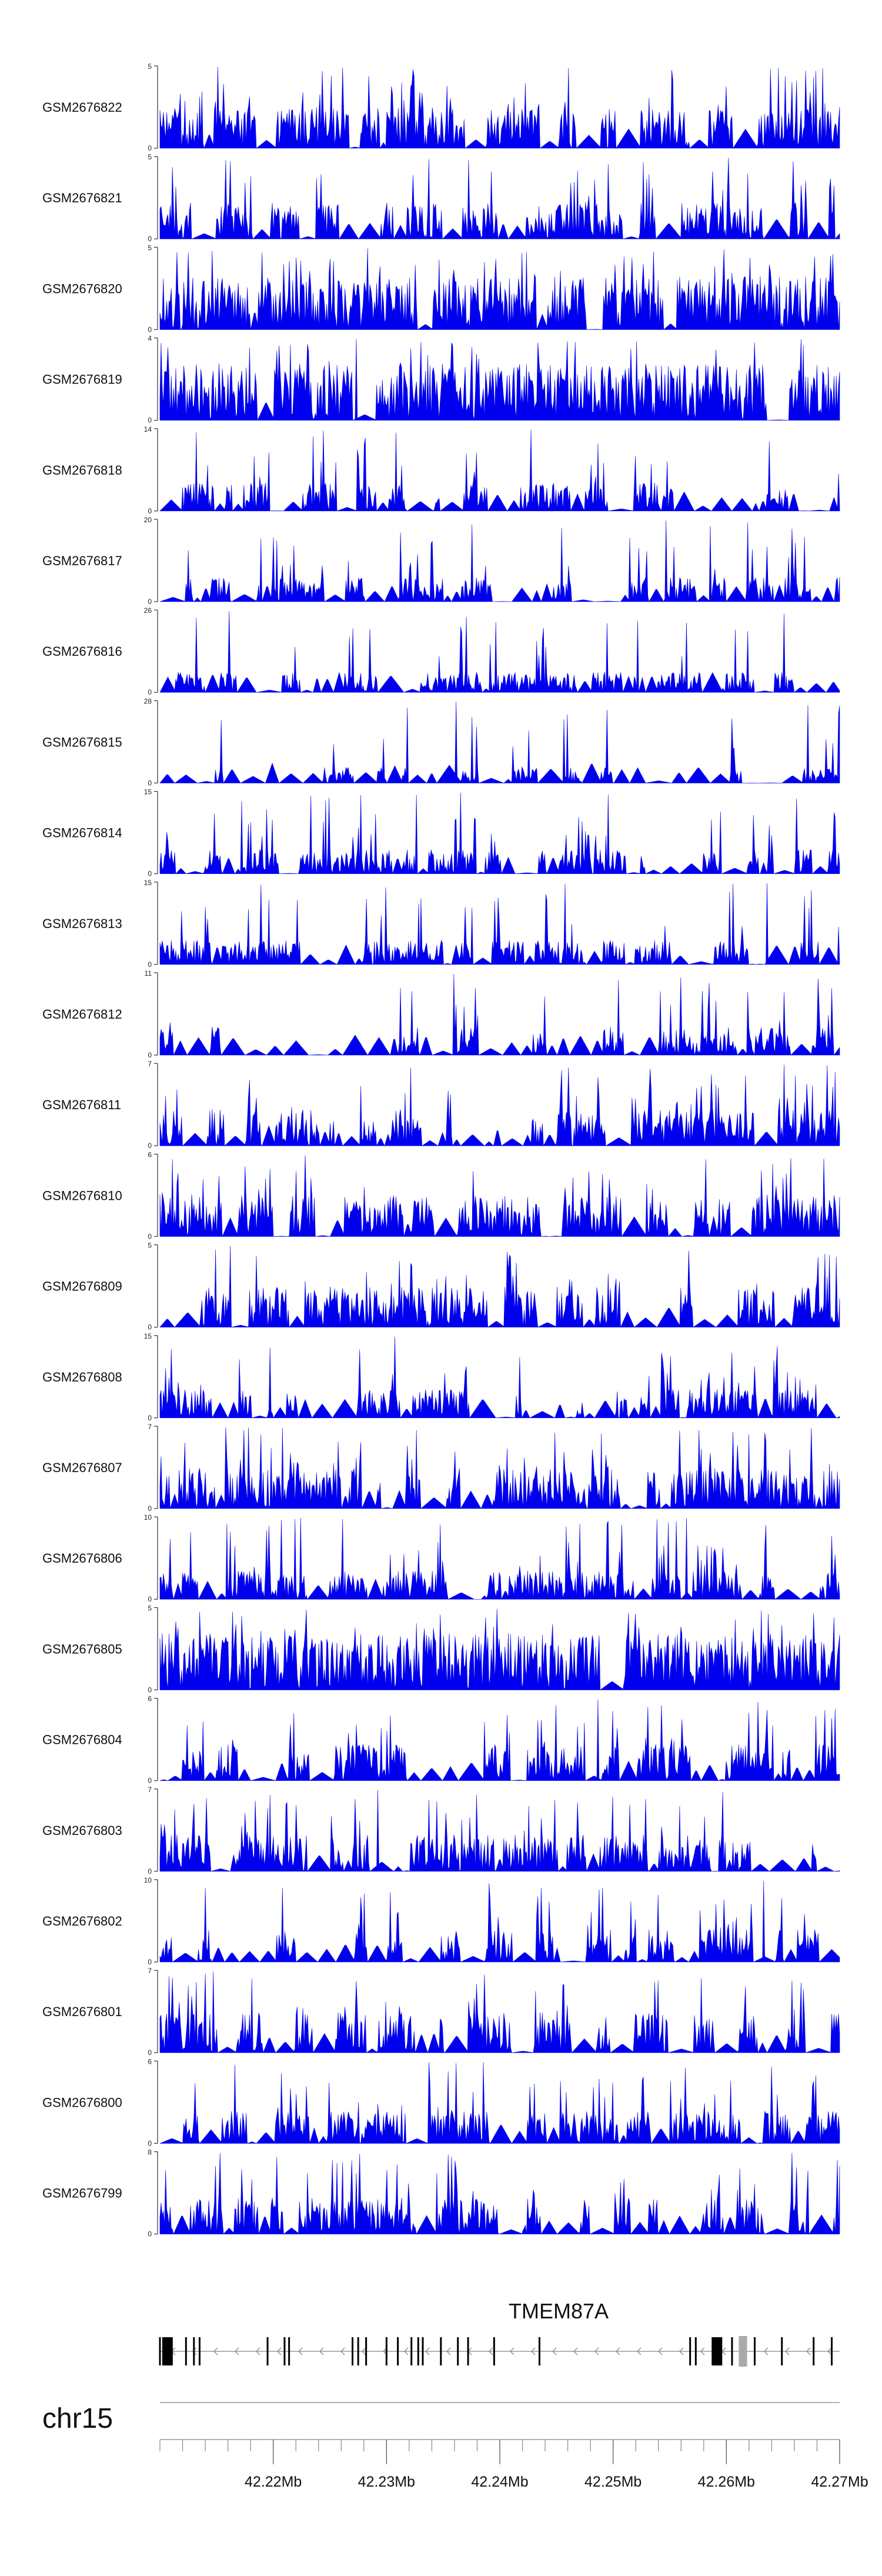 The image size is (882, 2576). I want to click on y-max-label: 6, so click(150, 2061).